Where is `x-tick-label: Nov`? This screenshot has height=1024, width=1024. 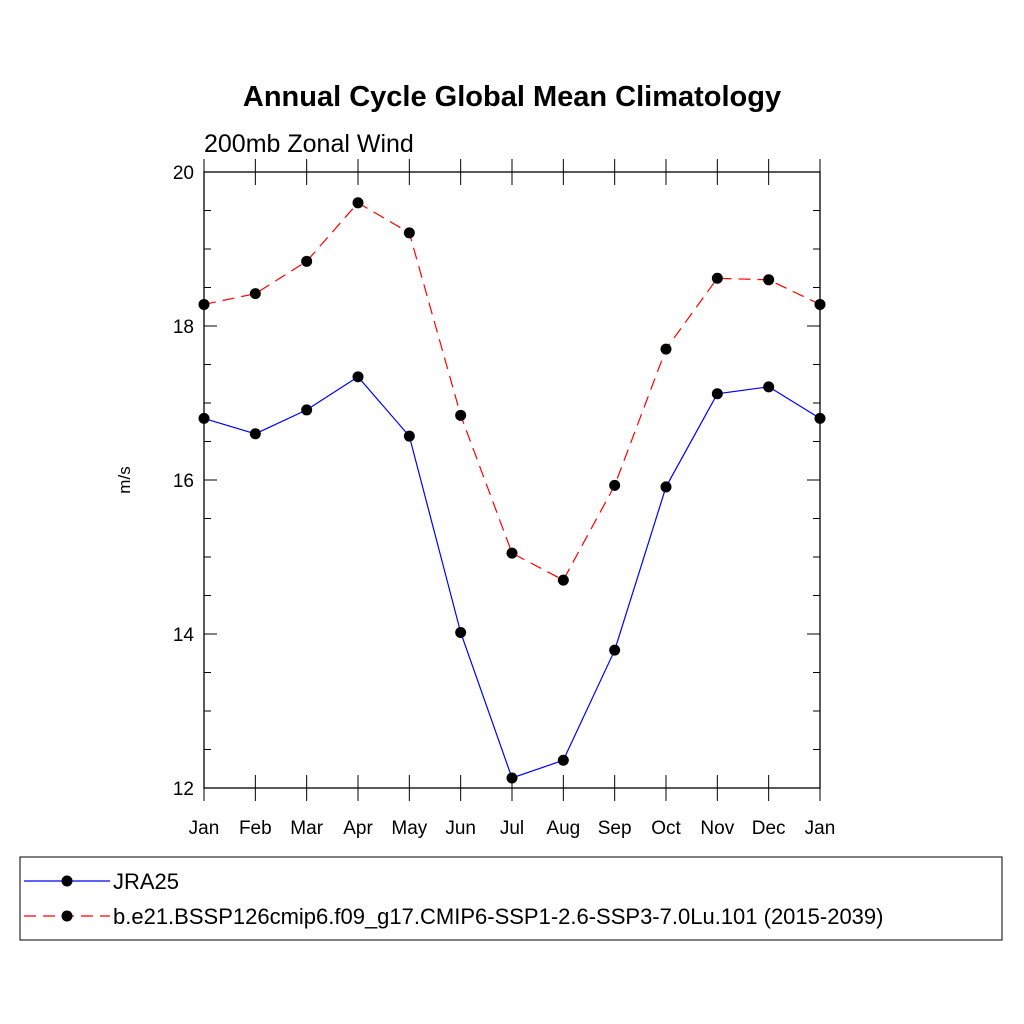 x-tick-label: Nov is located at coordinates (717, 828).